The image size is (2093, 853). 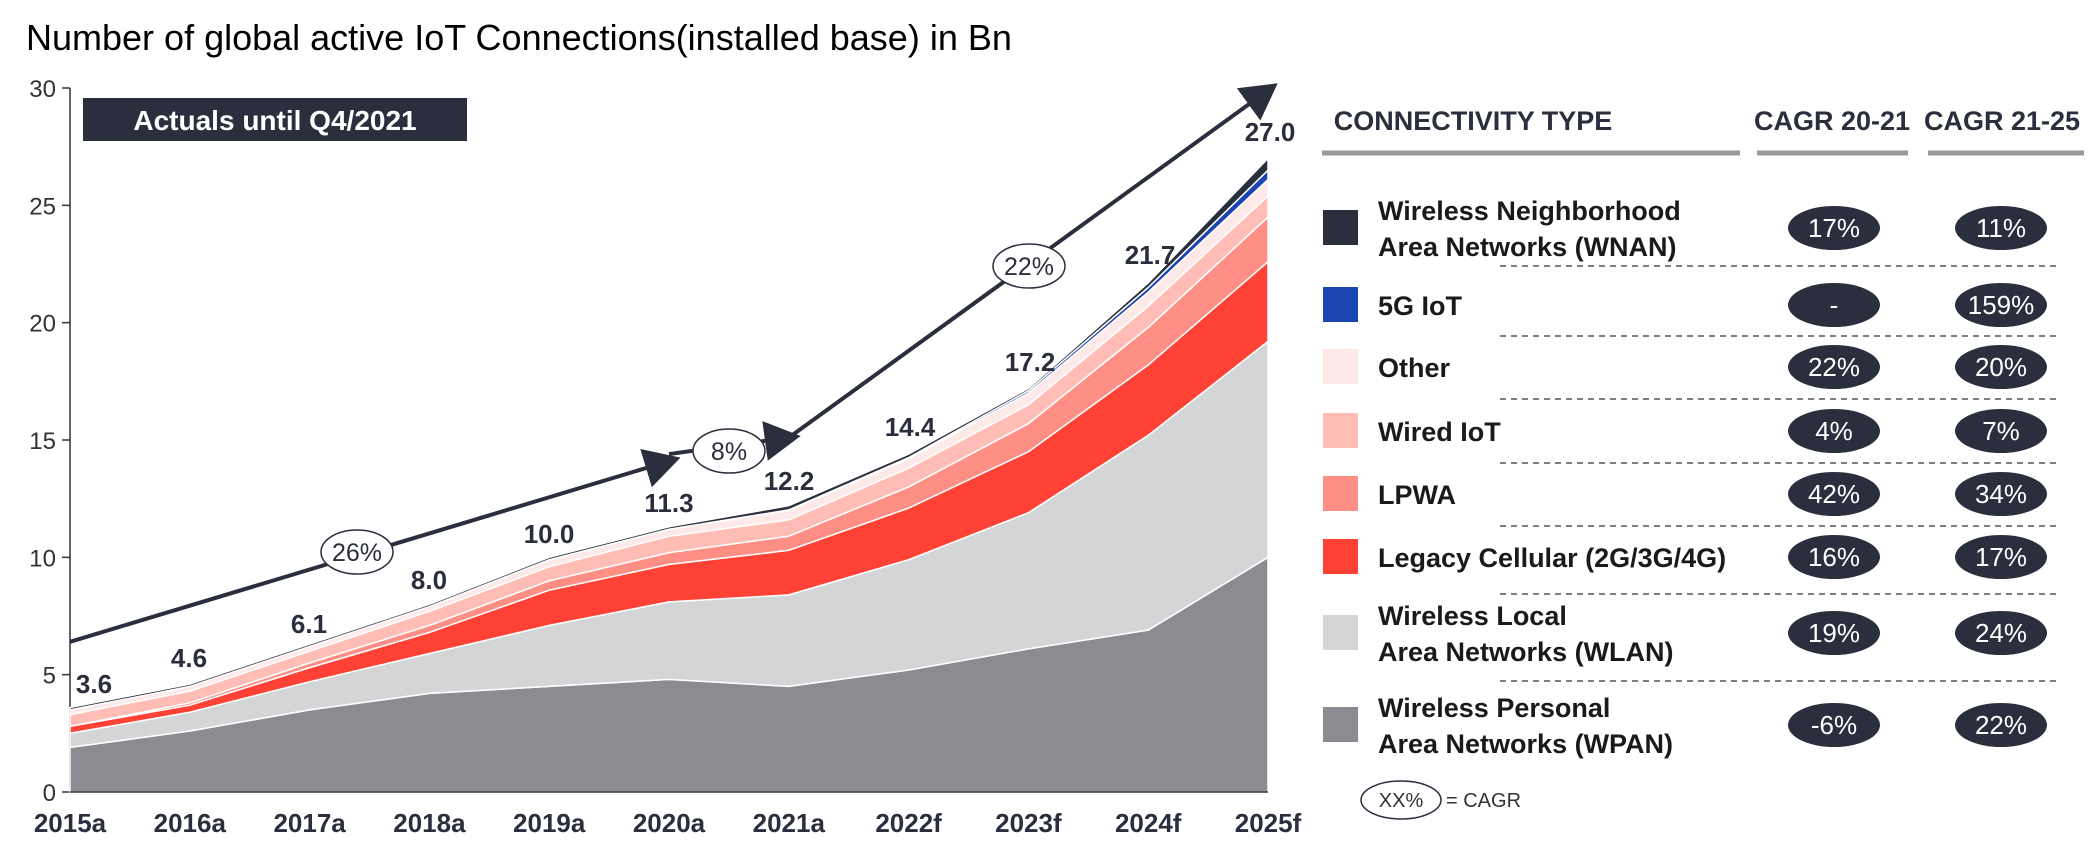 I want to click on cagr-20-21-pill-label: 22%, so click(x=1834, y=367).